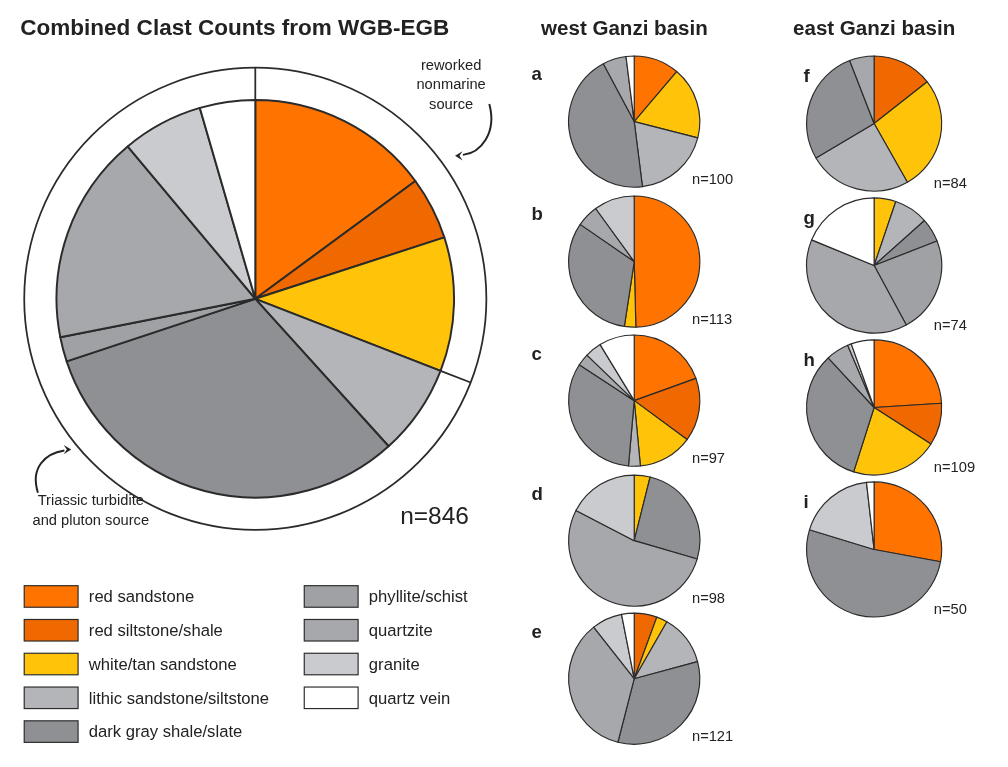 The height and width of the screenshot is (767, 1008). Describe the element at coordinates (235, 28) in the screenshot. I see `chart-title: Combined Clast Counts from WGB-EGB` at that location.